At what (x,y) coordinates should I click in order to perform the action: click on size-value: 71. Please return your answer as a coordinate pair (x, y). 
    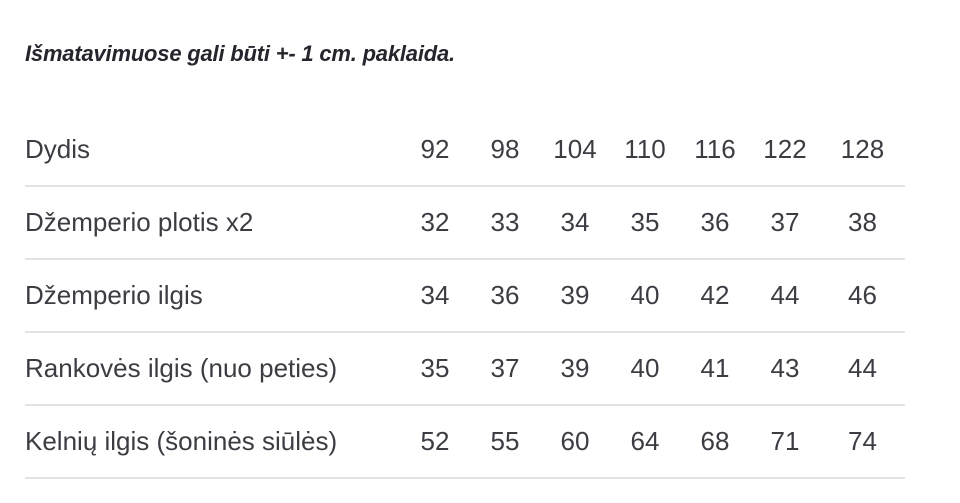
    Looking at the image, I should click on (785, 442).